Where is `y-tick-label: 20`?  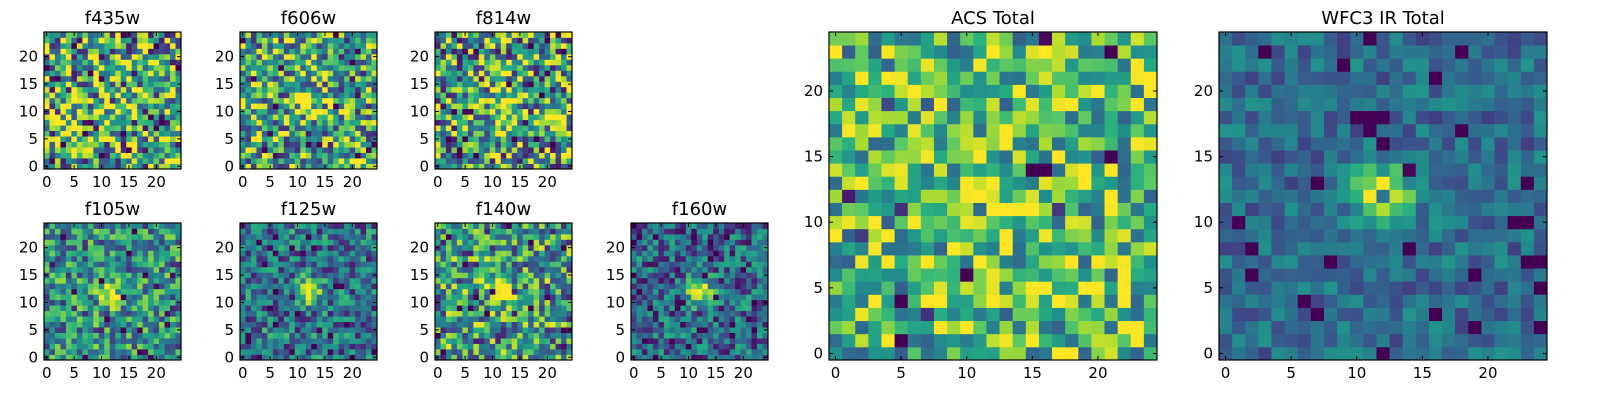
y-tick-label: 20 is located at coordinates (28, 248).